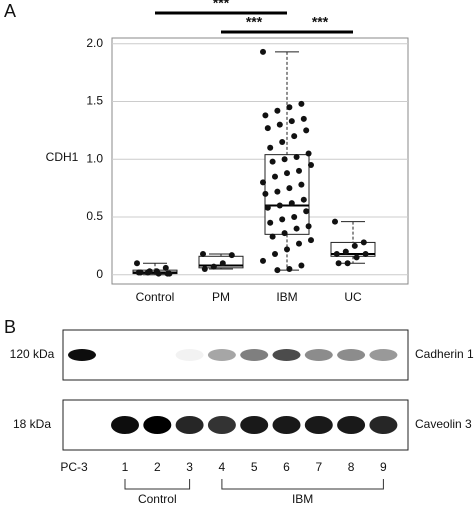 This screenshot has width=474, height=507. Describe the element at coordinates (62, 157) in the screenshot. I see `y-axis-label: CDH1` at that location.